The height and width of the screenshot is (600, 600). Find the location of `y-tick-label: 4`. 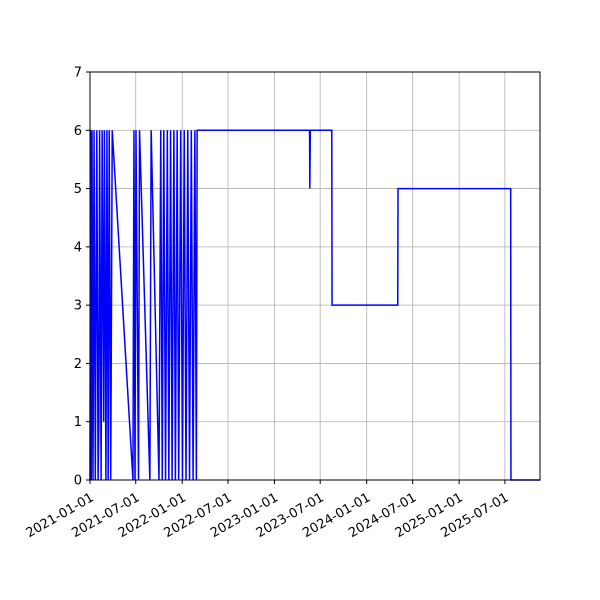

y-tick-label: 4 is located at coordinates (78, 247).